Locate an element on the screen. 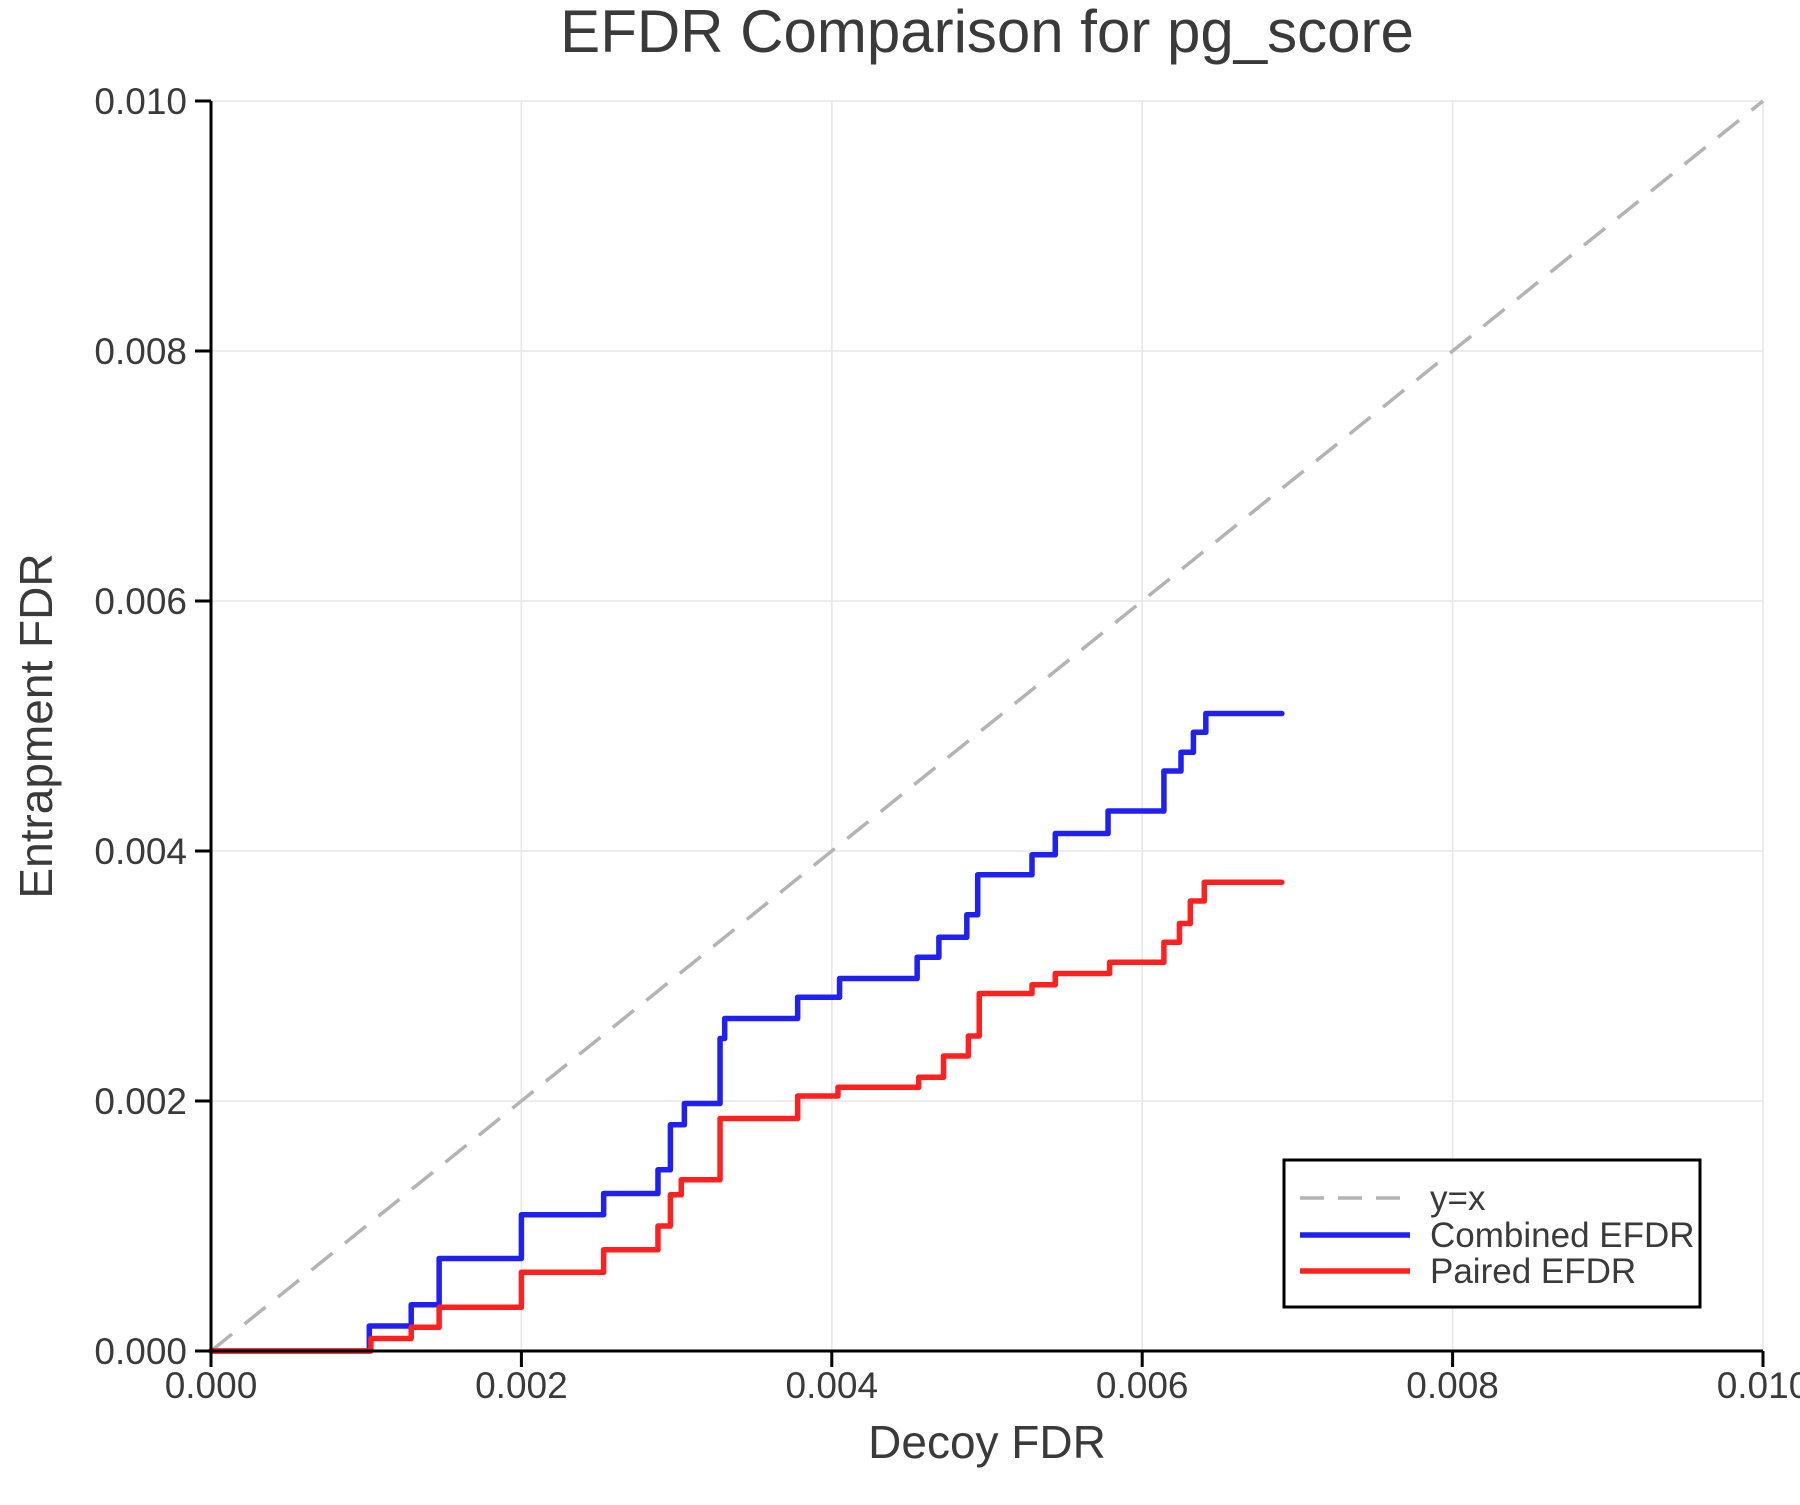 This screenshot has width=1800, height=1505. legend-line-samples is located at coordinates (1355, 1235).